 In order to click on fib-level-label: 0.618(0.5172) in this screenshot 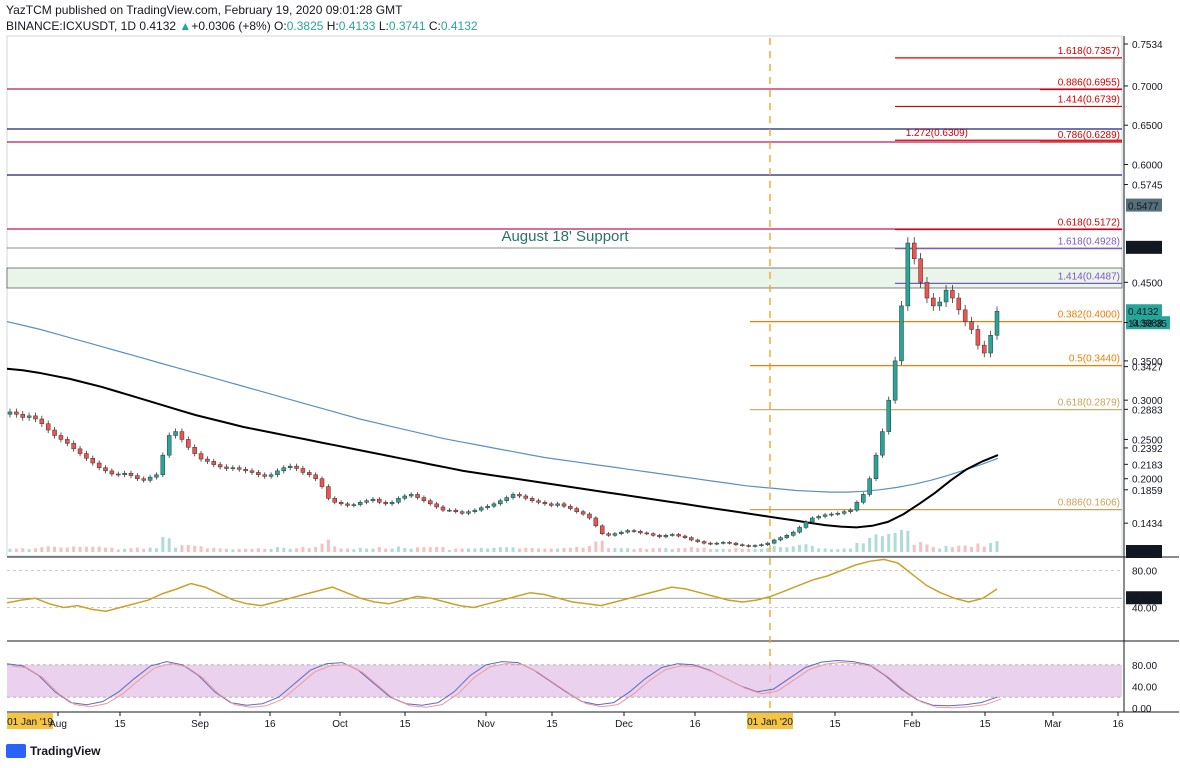, I will do `click(1089, 223)`.